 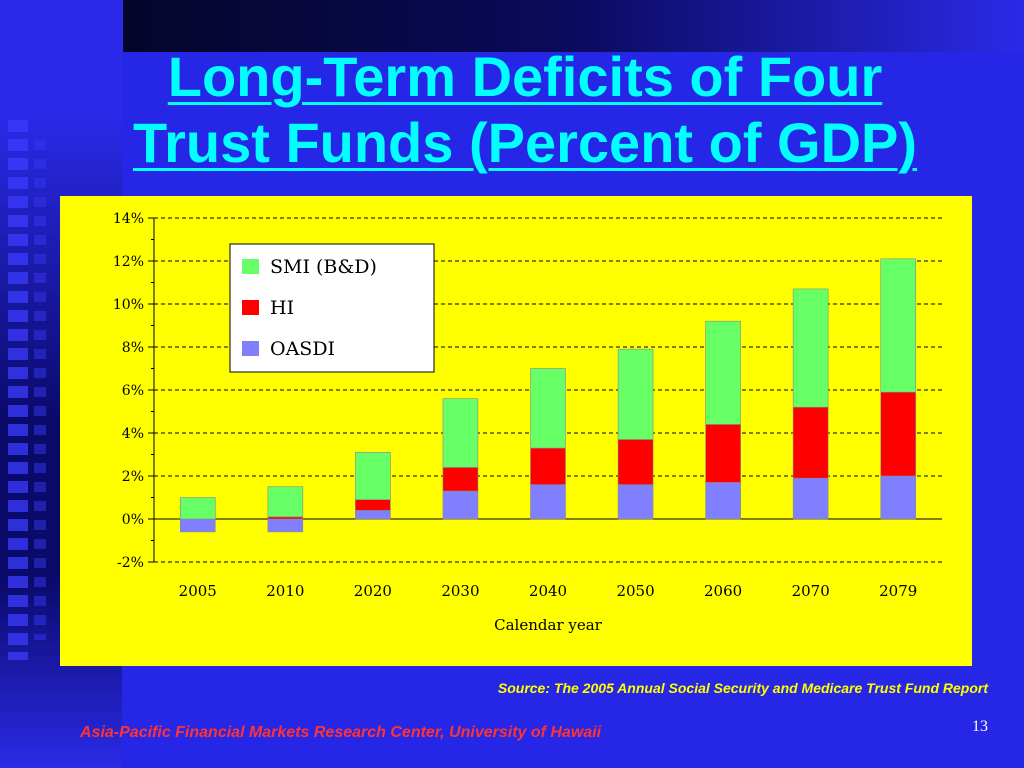 What do you see at coordinates (810, 498) in the screenshot?
I see `bar-oasdi-2070` at bounding box center [810, 498].